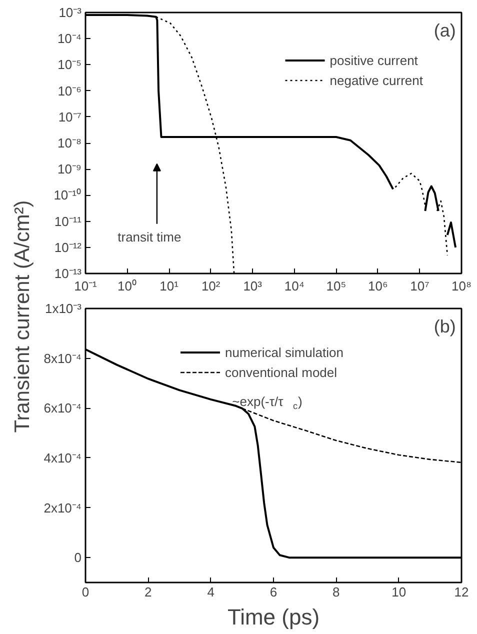  Describe the element at coordinates (86, 286) in the screenshot. I see `x-tick-label: 10⁻¹` at that location.